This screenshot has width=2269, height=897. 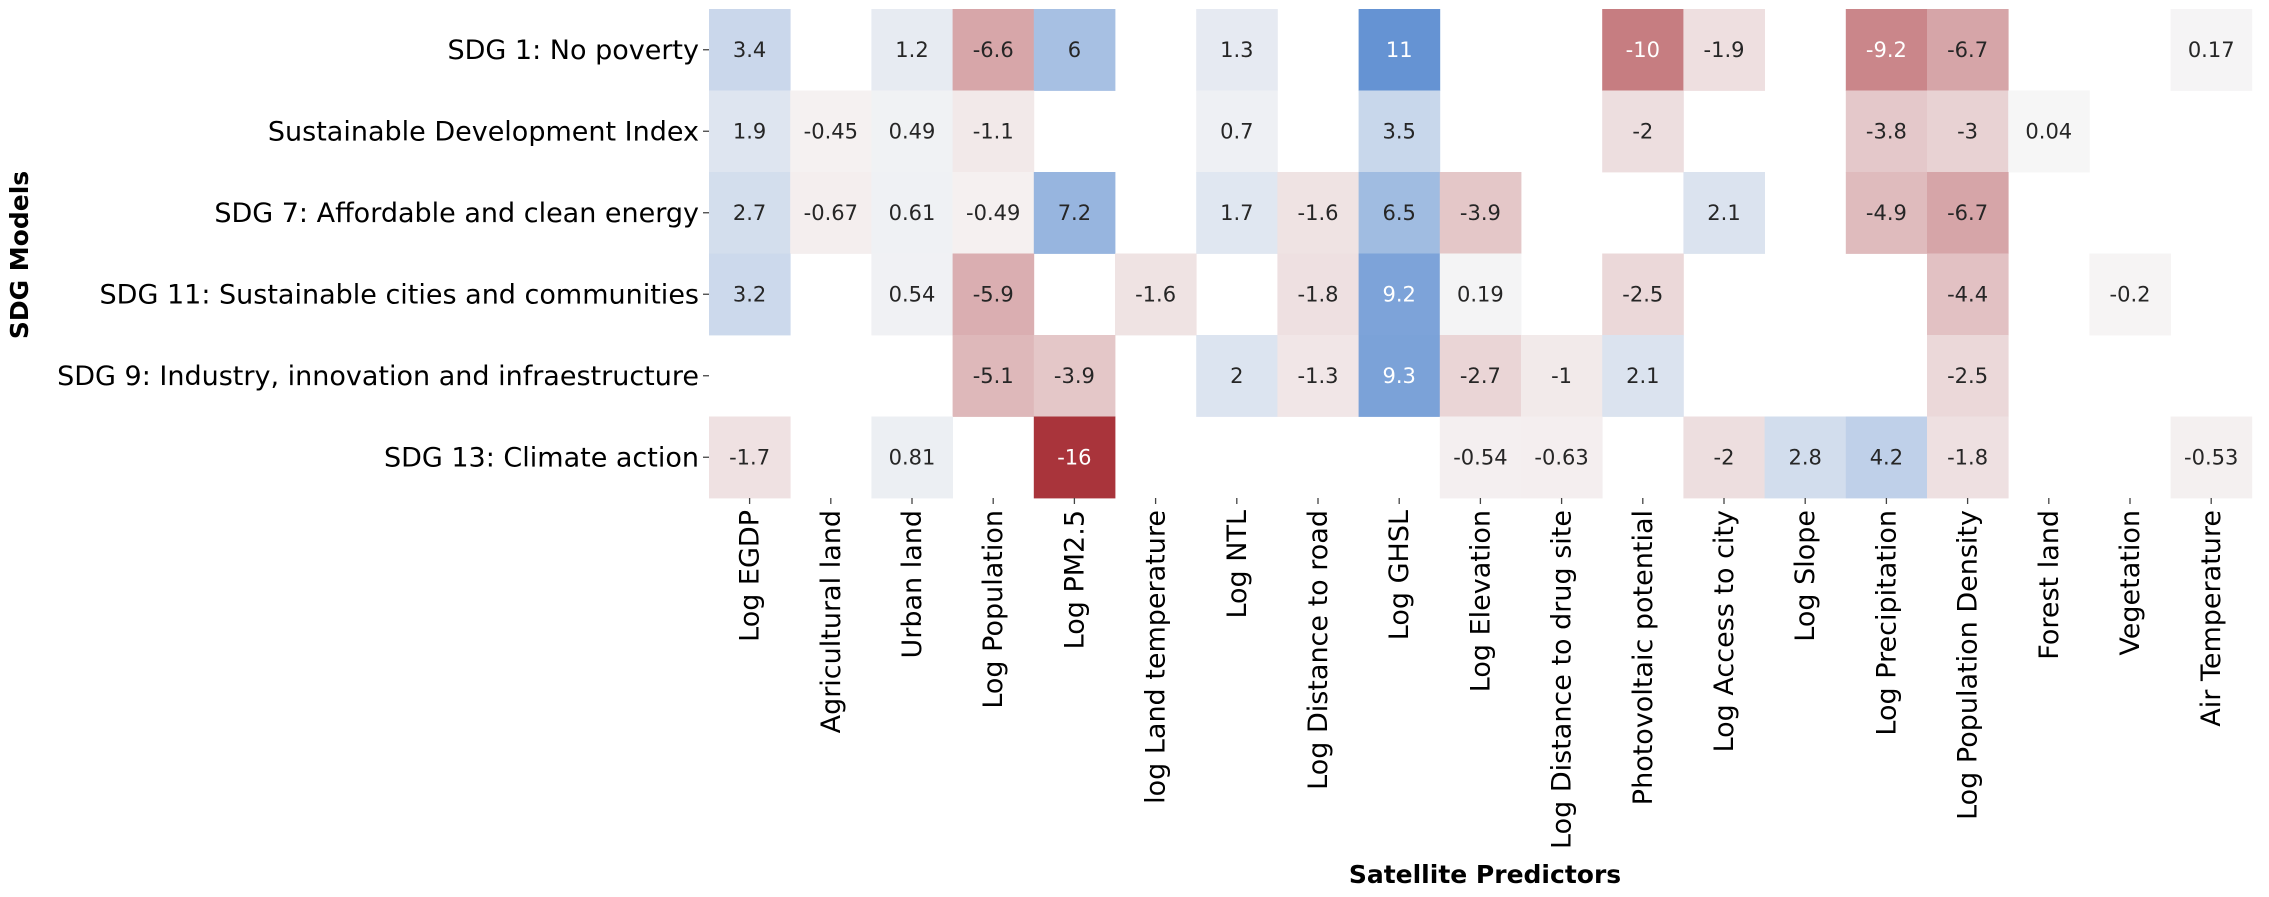 What do you see at coordinates (1480, 601) in the screenshot?
I see `column-label-log-elevation: Log Elevation` at bounding box center [1480, 601].